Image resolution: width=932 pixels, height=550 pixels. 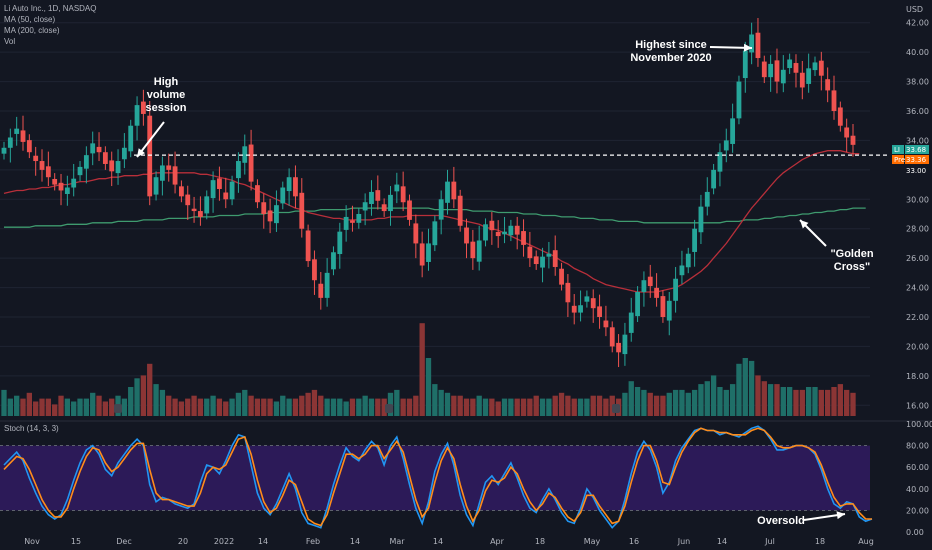 I want to click on legend-ma200: MA (200, close), so click(x=32, y=30).